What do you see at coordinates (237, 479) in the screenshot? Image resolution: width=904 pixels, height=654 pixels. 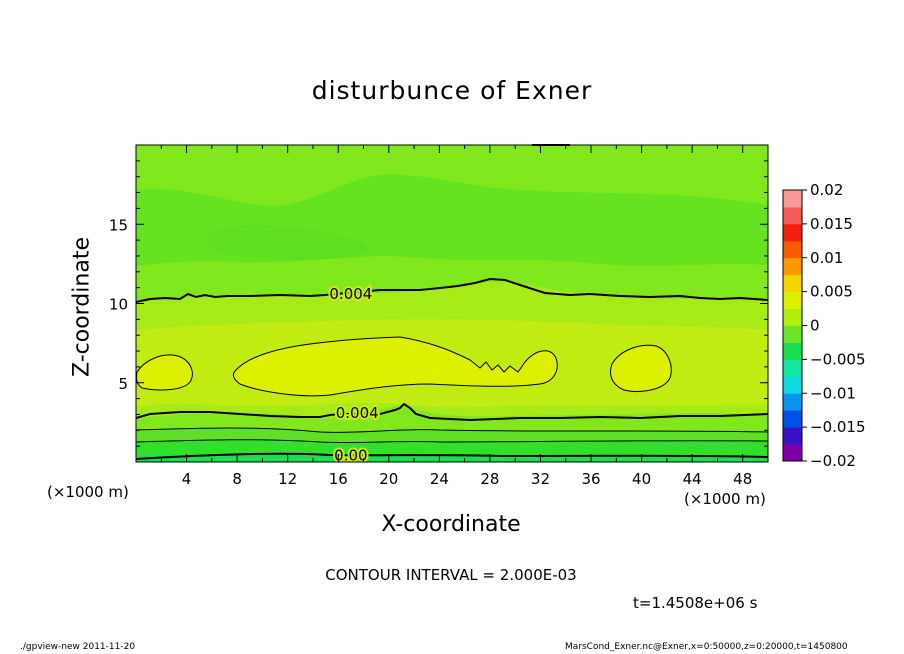 I see `x-tick-label: 8` at bounding box center [237, 479].